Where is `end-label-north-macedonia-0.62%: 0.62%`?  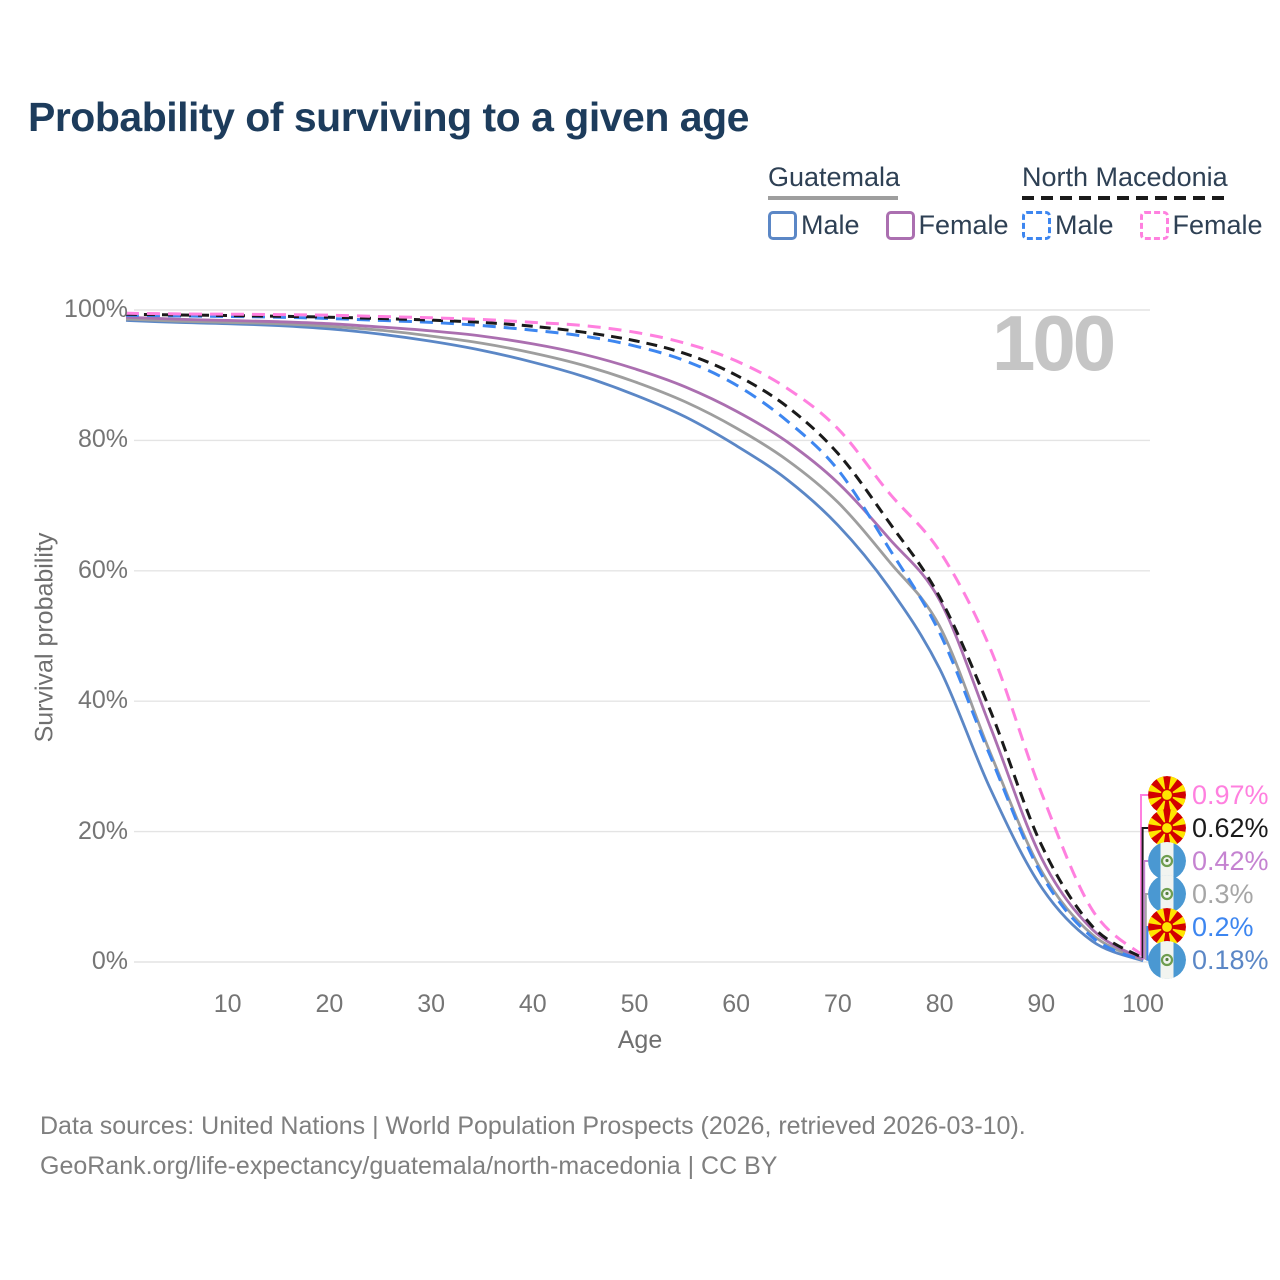 end-label-north-macedonia-0.62%: 0.62% is located at coordinates (1208, 828).